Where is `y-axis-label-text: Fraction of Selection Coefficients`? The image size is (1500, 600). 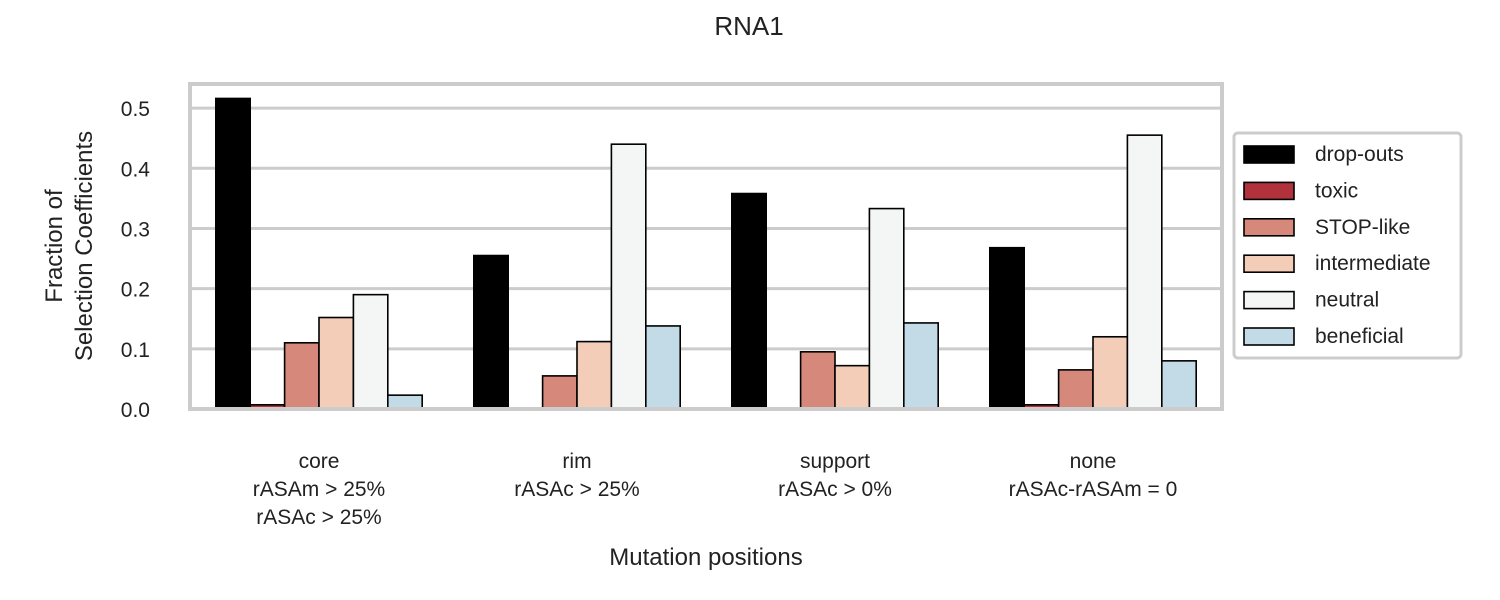
y-axis-label-text: Fraction of Selection Coefficients is located at coordinates (69, 246).